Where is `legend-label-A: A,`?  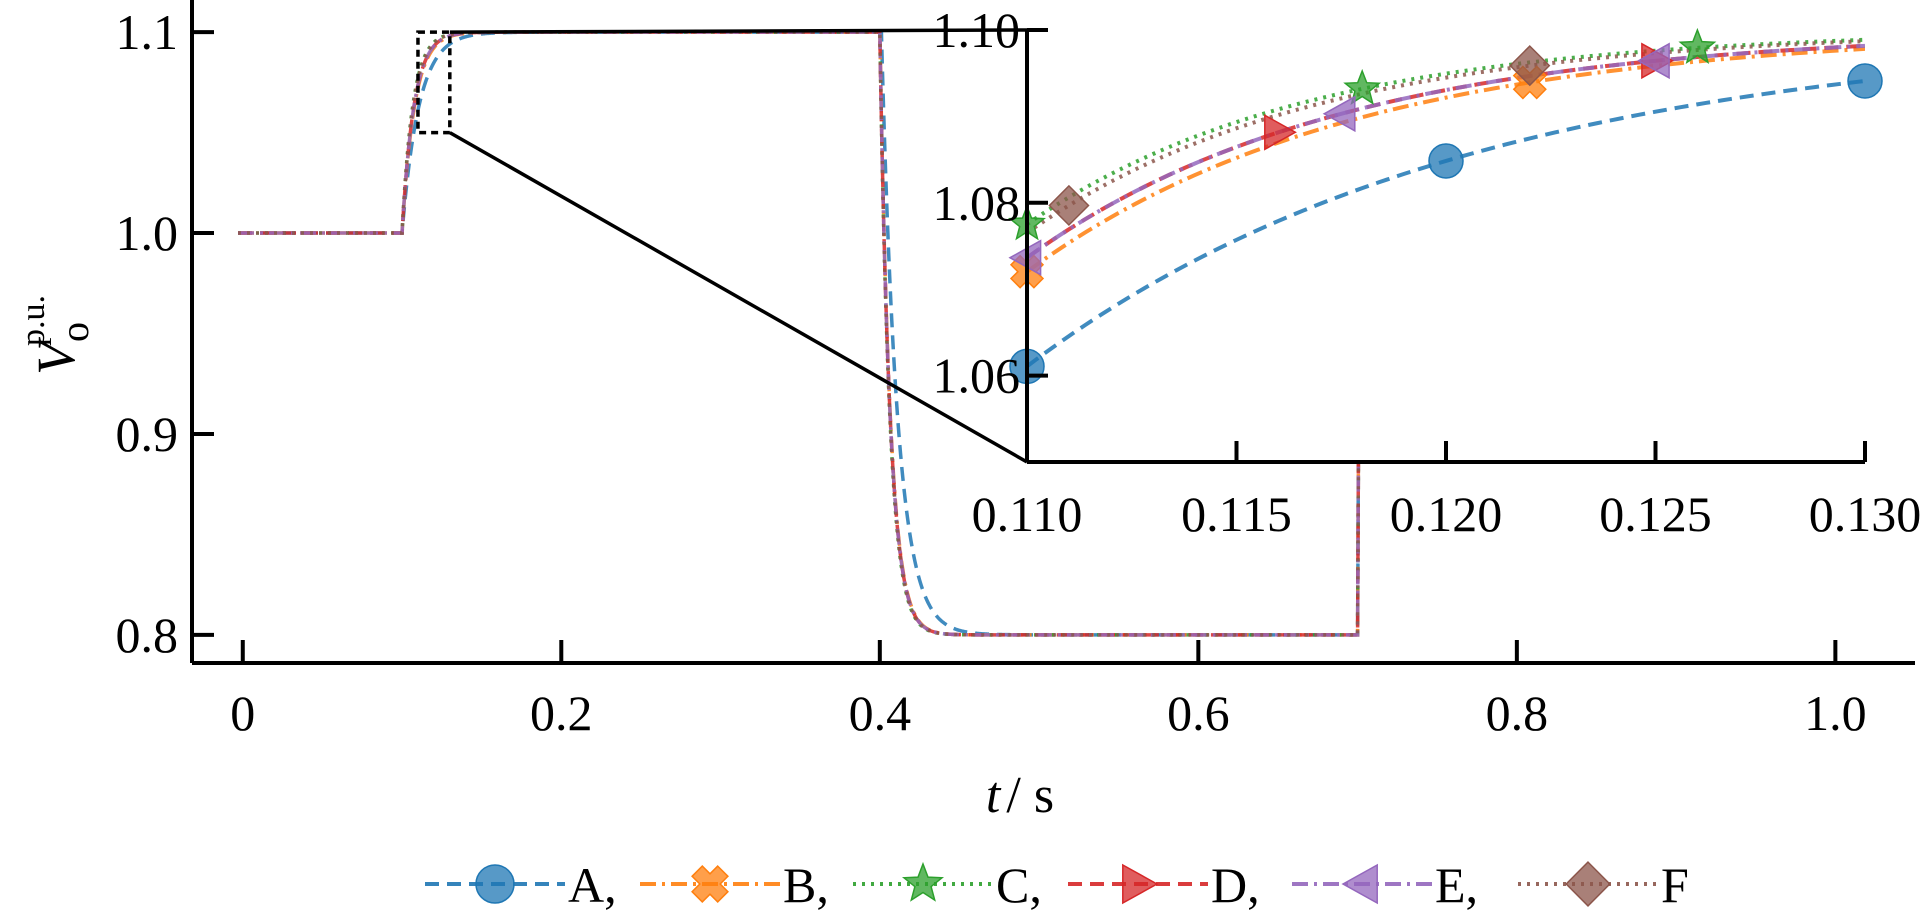 legend-label-A: A, is located at coordinates (592, 885).